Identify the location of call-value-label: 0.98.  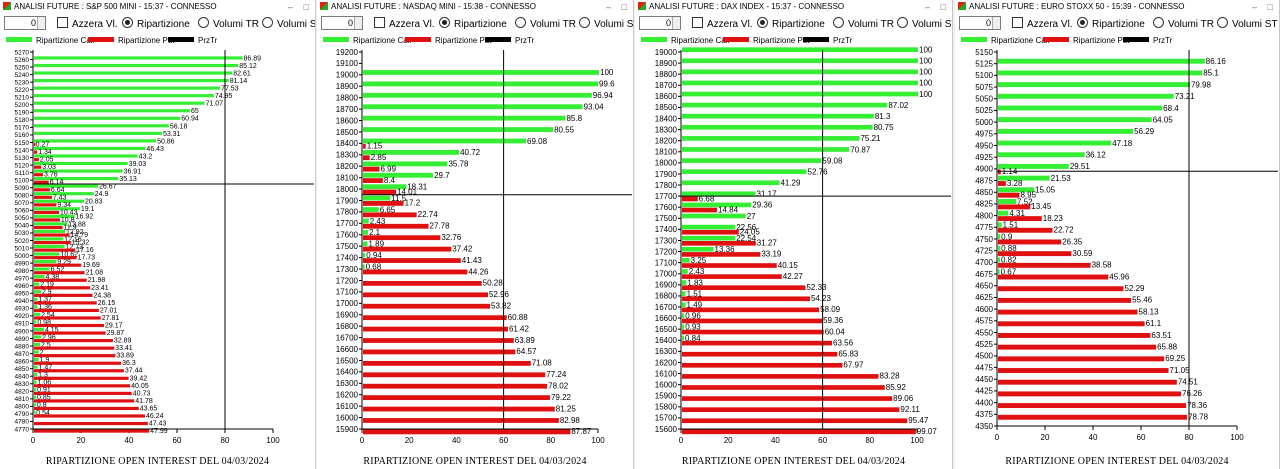
(44, 322).